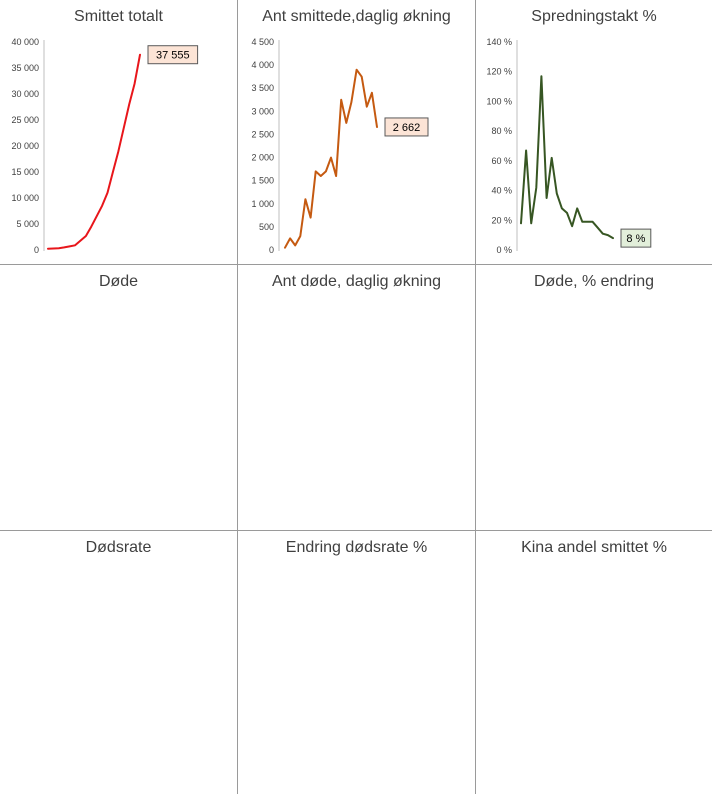 The width and height of the screenshot is (712, 794). I want to click on svg-text: 8 %, so click(635, 239).